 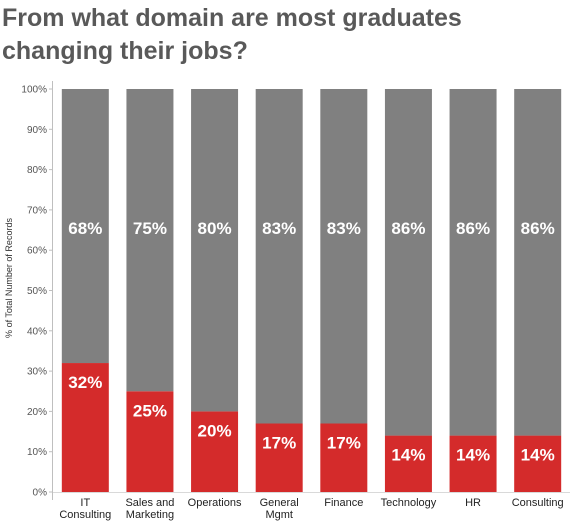 I want to click on data-label: 25%, so click(x=150, y=410).